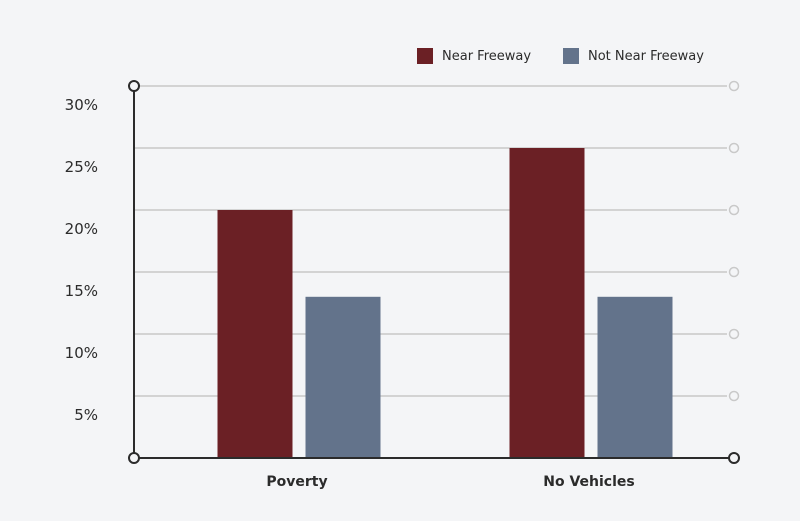  What do you see at coordinates (81, 229) in the screenshot?
I see `y-tick-label: 20%` at bounding box center [81, 229].